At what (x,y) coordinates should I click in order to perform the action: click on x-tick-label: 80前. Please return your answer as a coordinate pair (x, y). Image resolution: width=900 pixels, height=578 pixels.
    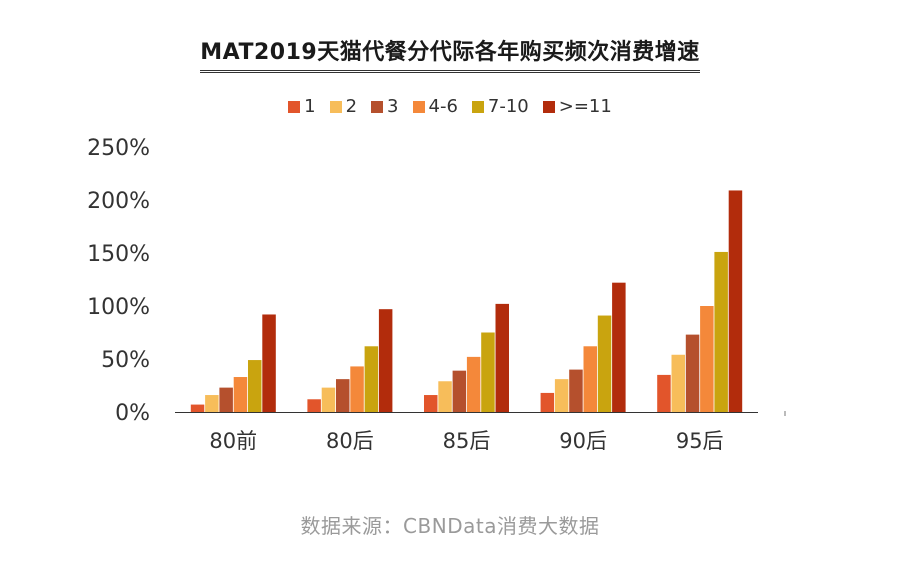
    Looking at the image, I should click on (233, 441).